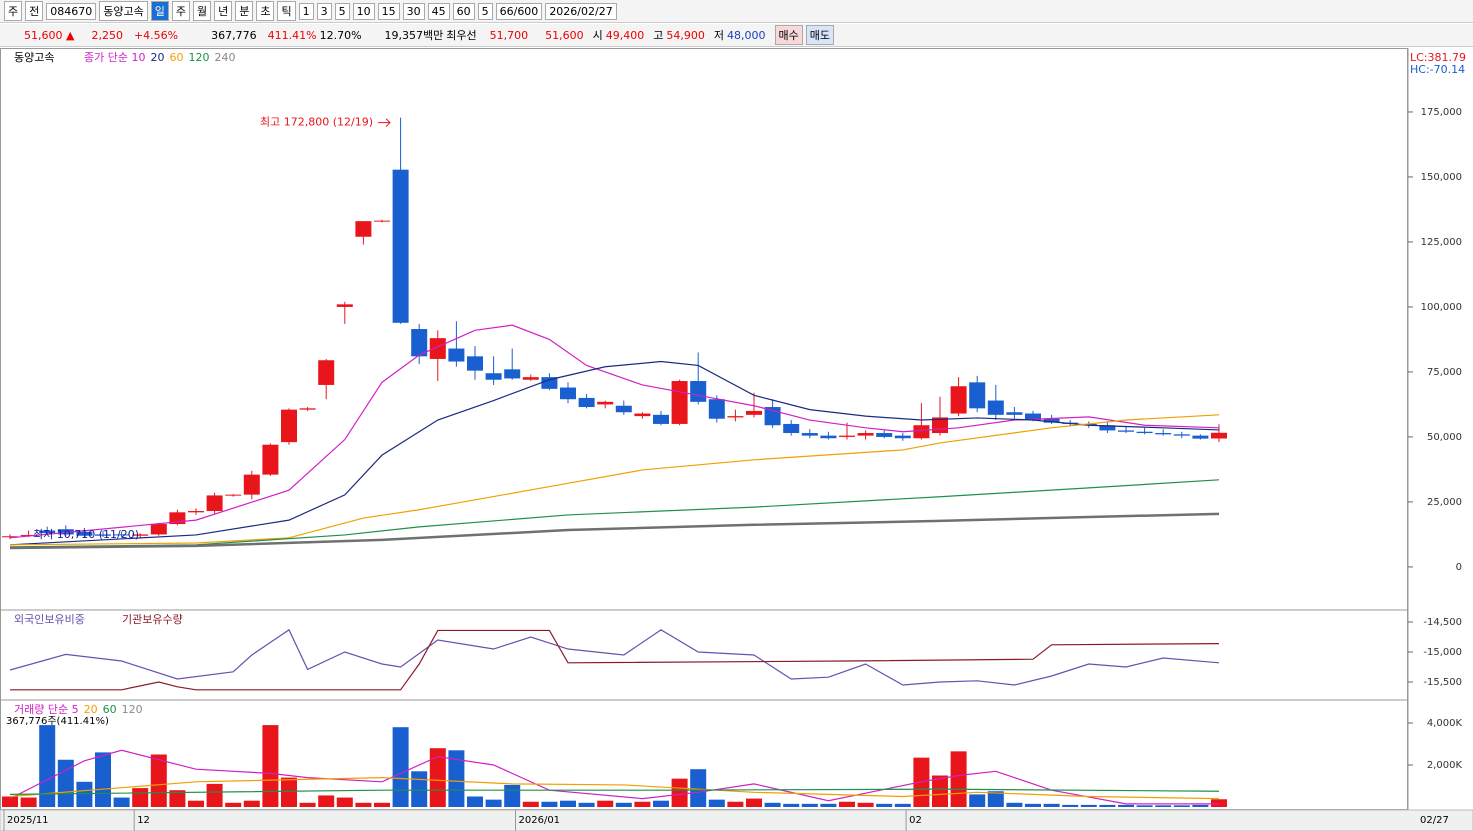  What do you see at coordinates (746, 35) in the screenshot?
I see `low: 48,000` at bounding box center [746, 35].